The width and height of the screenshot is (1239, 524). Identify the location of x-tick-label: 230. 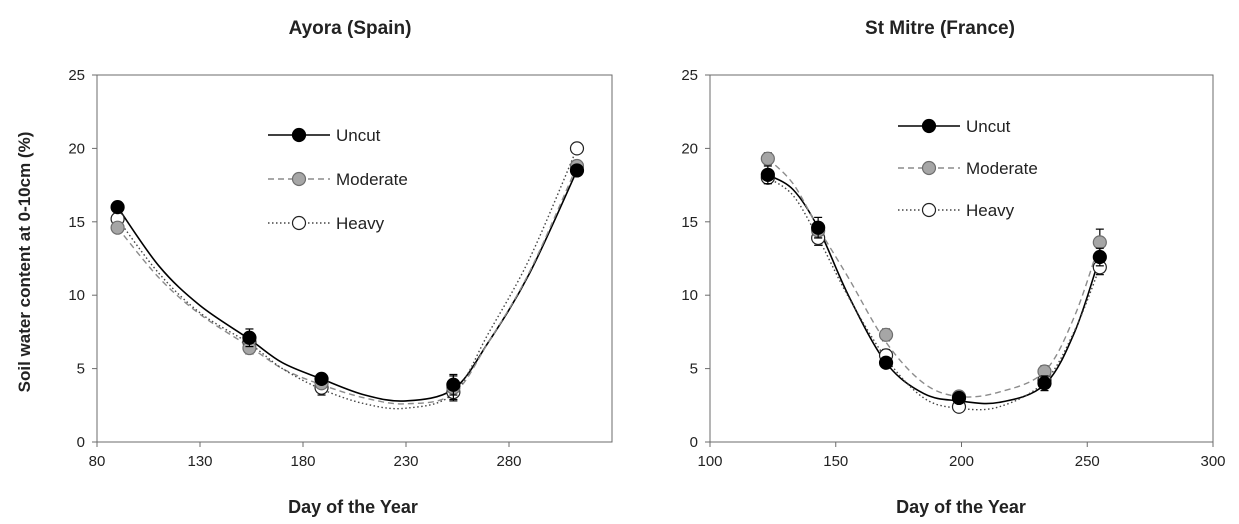
(405, 461).